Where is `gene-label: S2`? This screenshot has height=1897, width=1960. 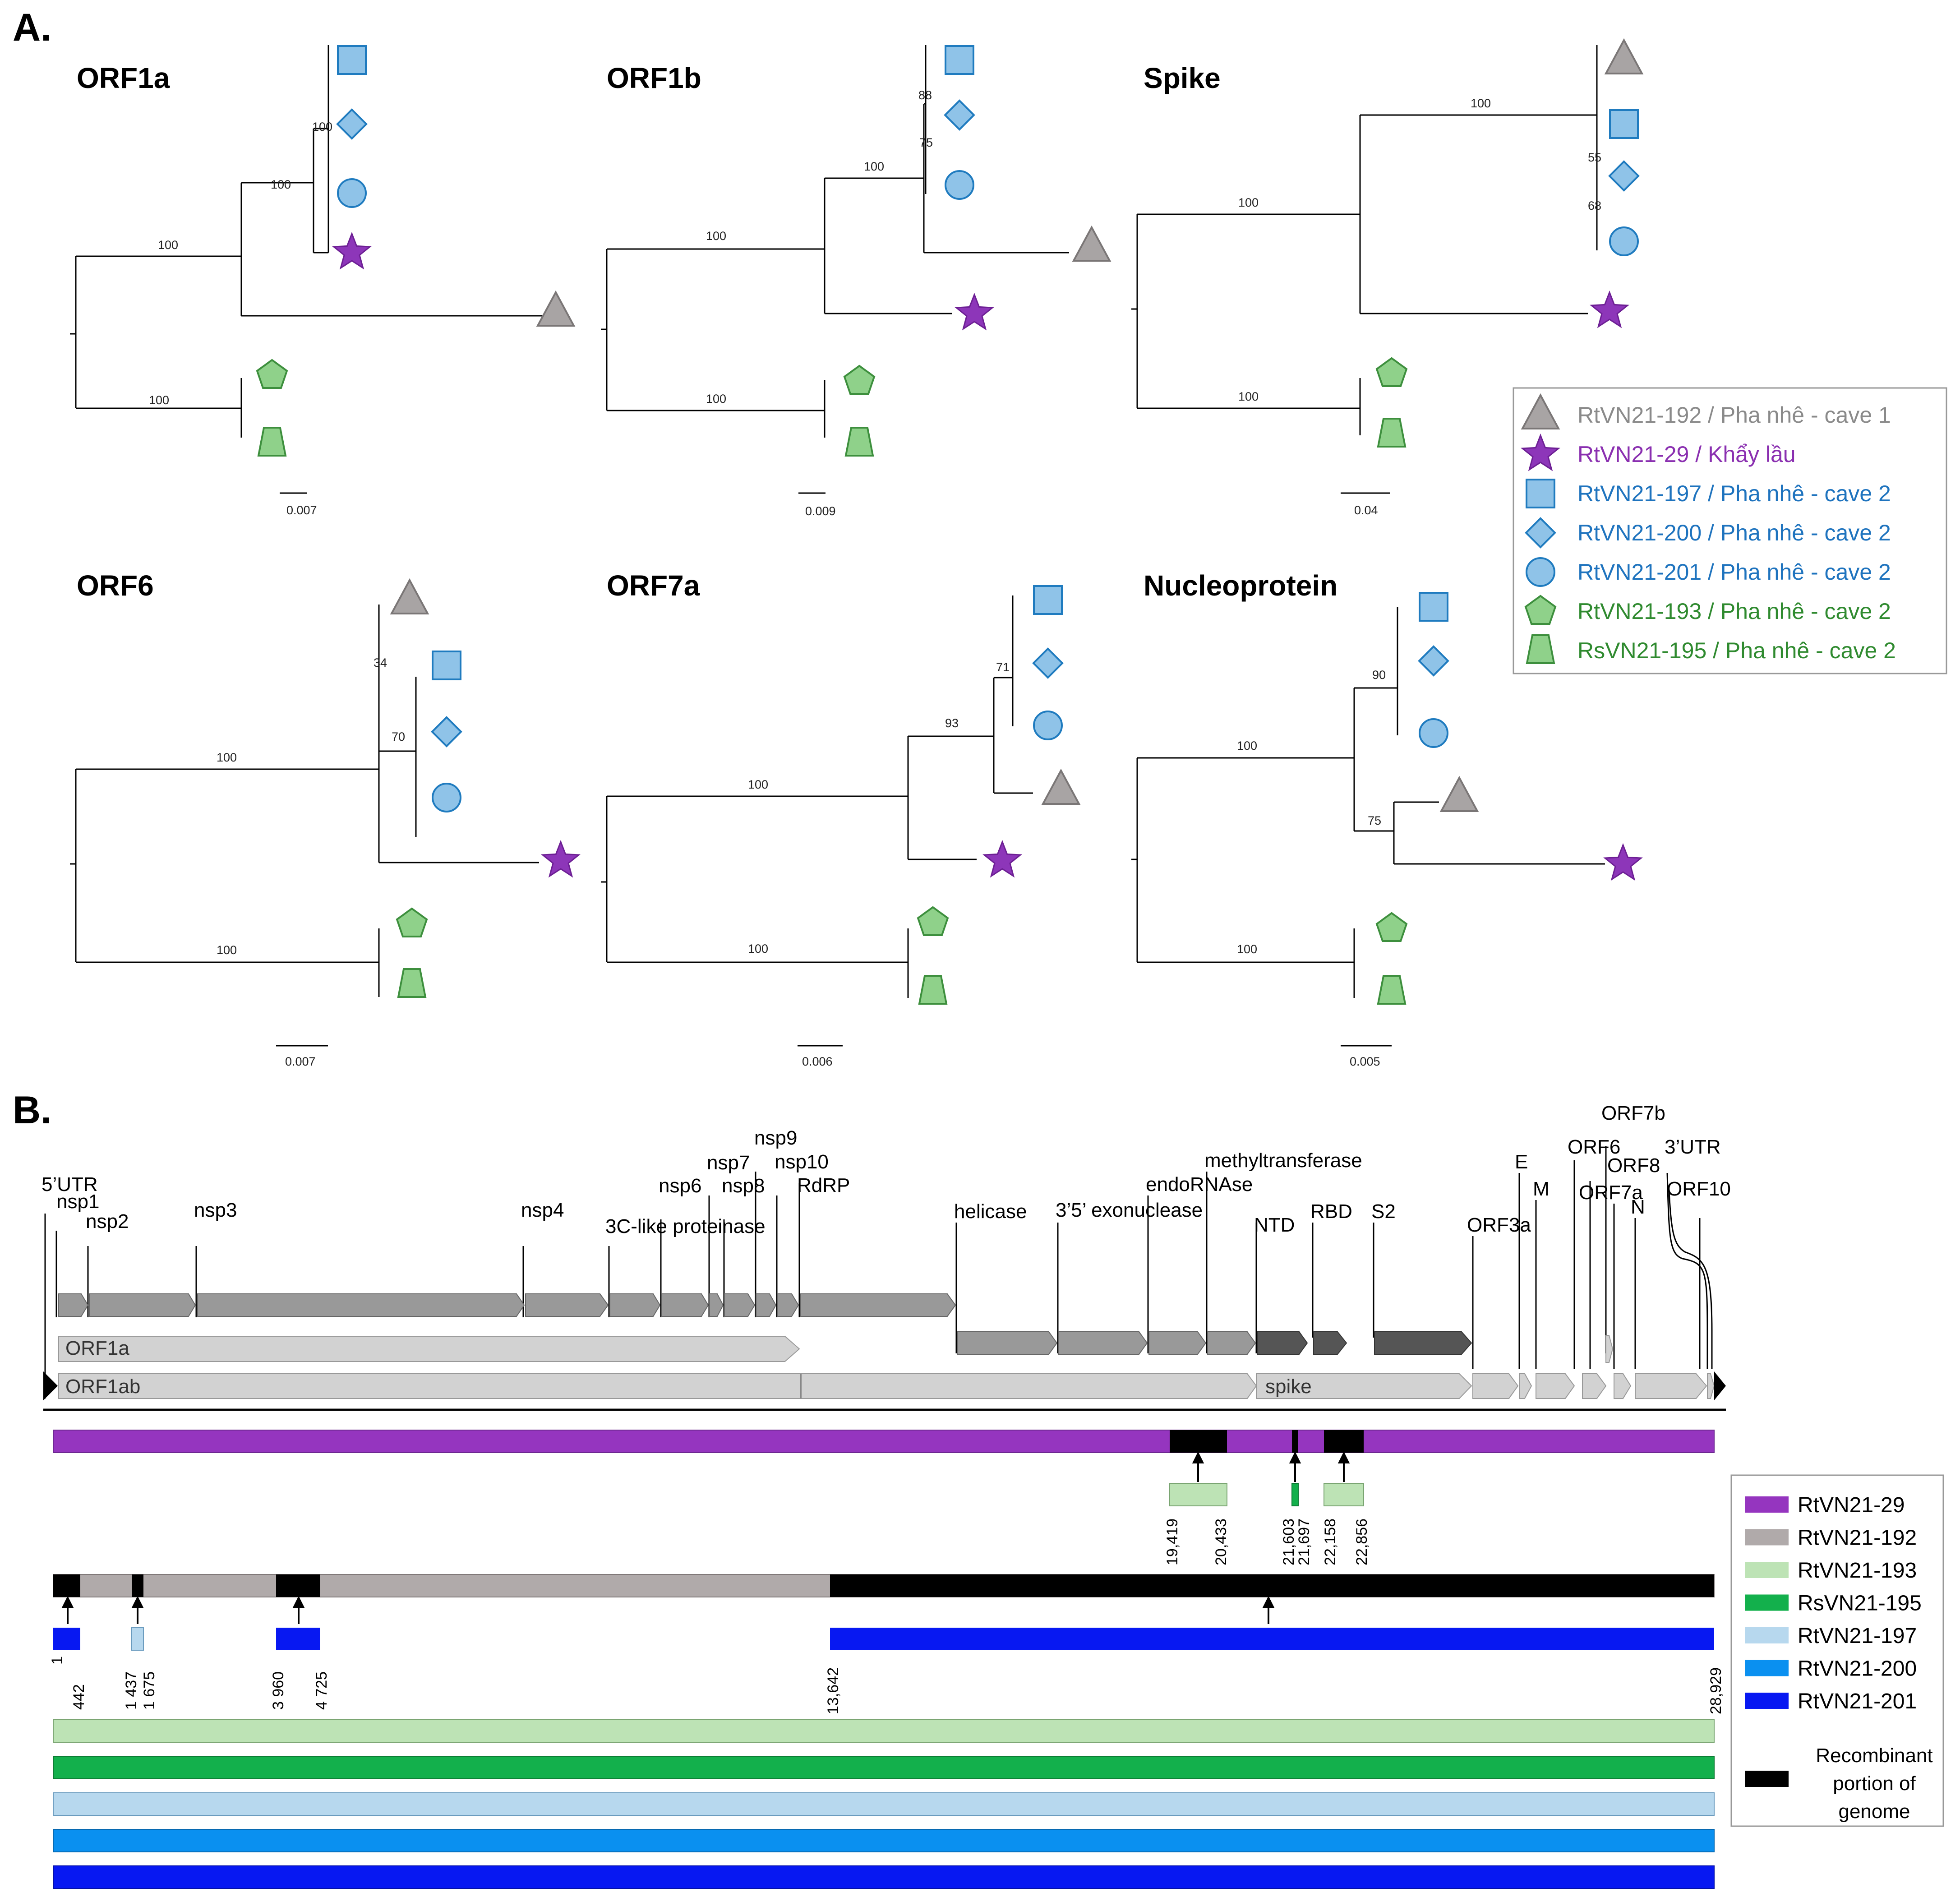
gene-label: S2 is located at coordinates (1383, 1211).